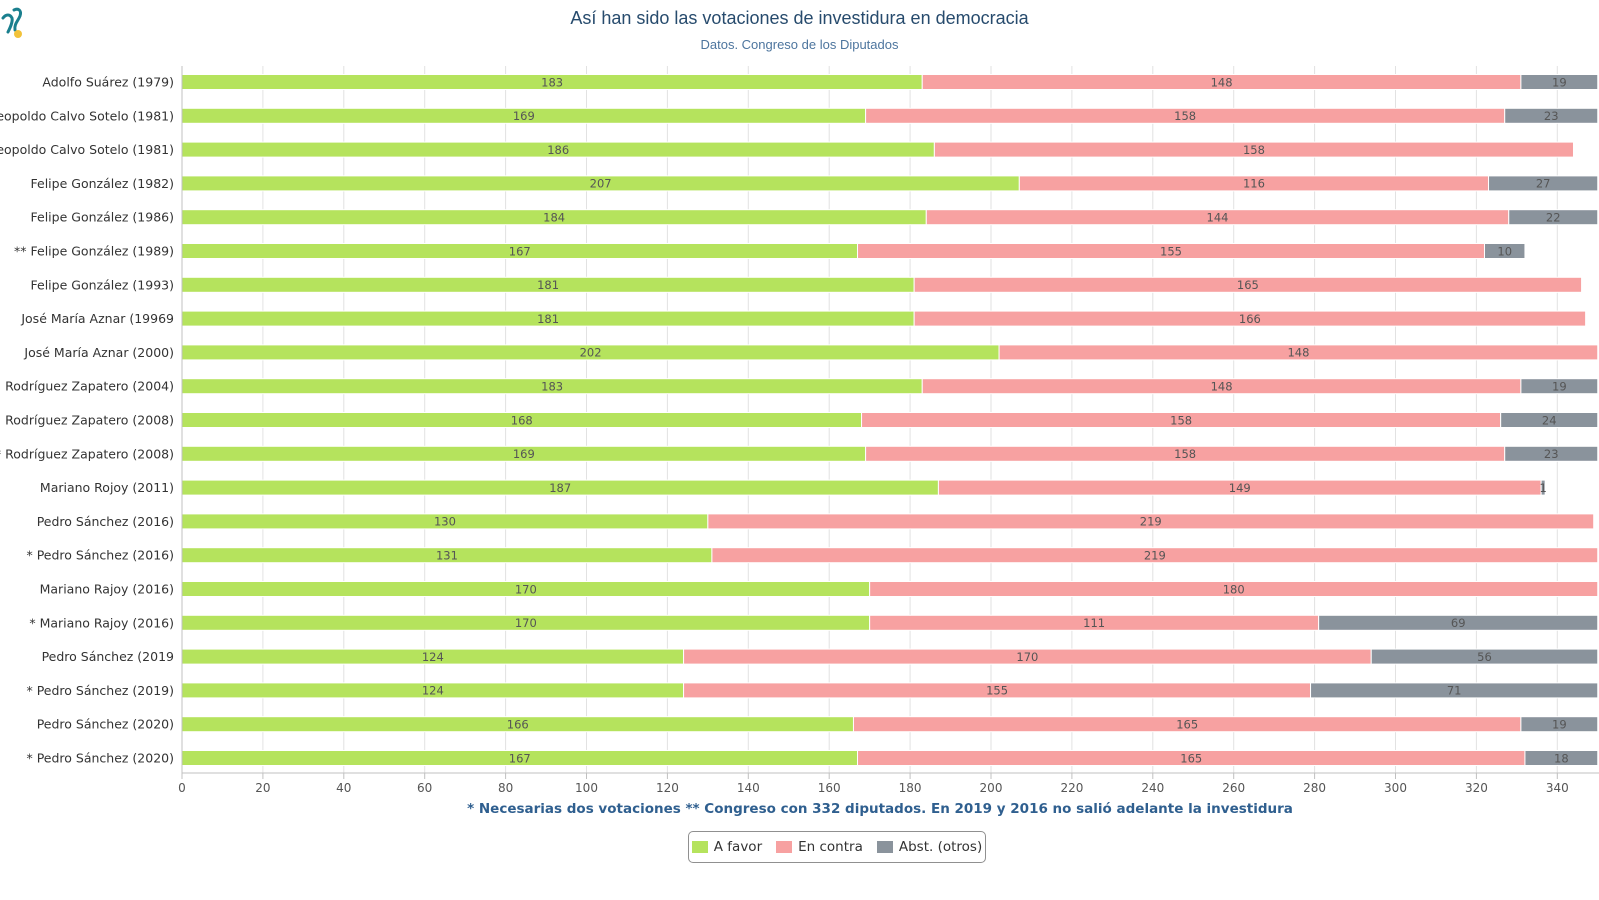 Image resolution: width=1599 pixels, height=900 pixels. Describe the element at coordinates (107, 487) in the screenshot. I see `category-label: Mariano Rojoy (2011)` at that location.